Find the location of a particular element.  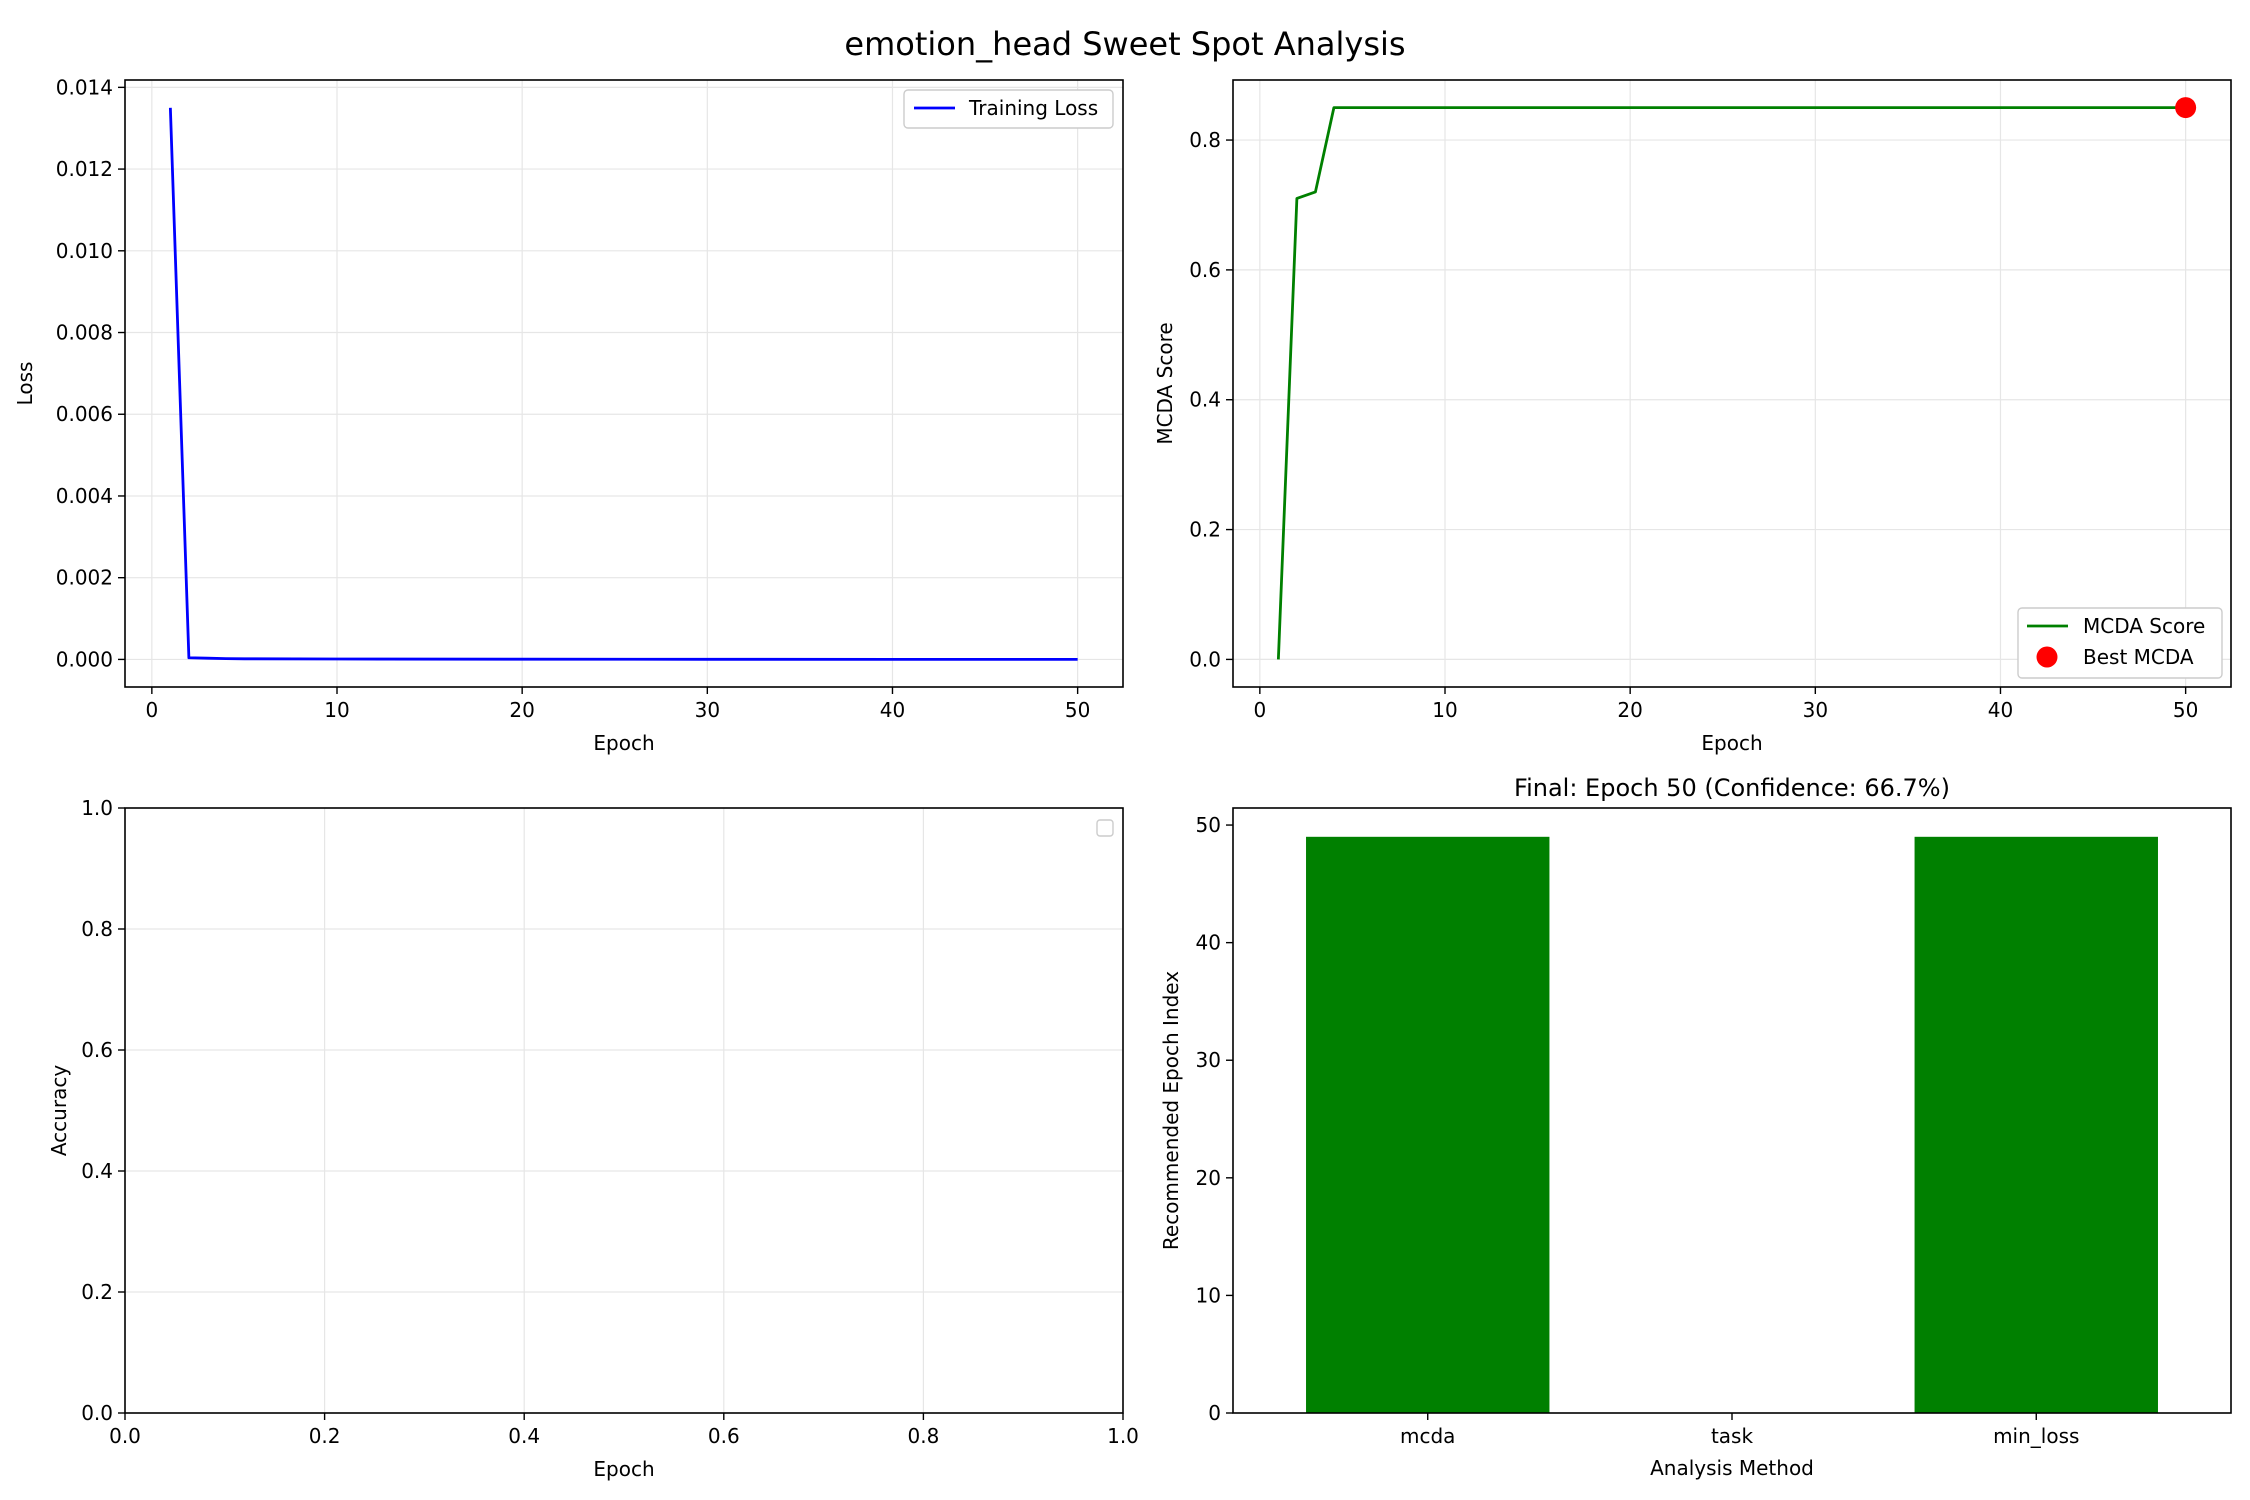

x-tick-label: task is located at coordinates (1732, 1436).